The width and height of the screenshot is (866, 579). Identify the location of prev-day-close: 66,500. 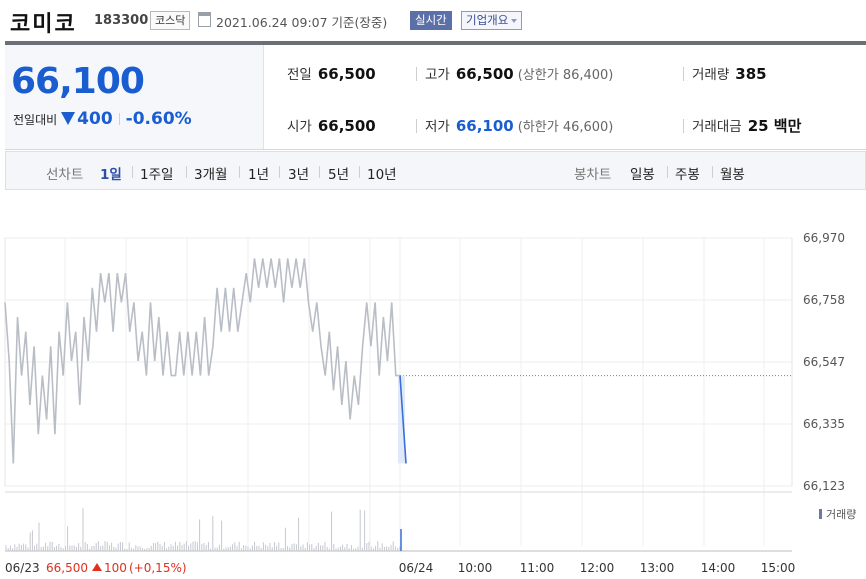
(67, 568).